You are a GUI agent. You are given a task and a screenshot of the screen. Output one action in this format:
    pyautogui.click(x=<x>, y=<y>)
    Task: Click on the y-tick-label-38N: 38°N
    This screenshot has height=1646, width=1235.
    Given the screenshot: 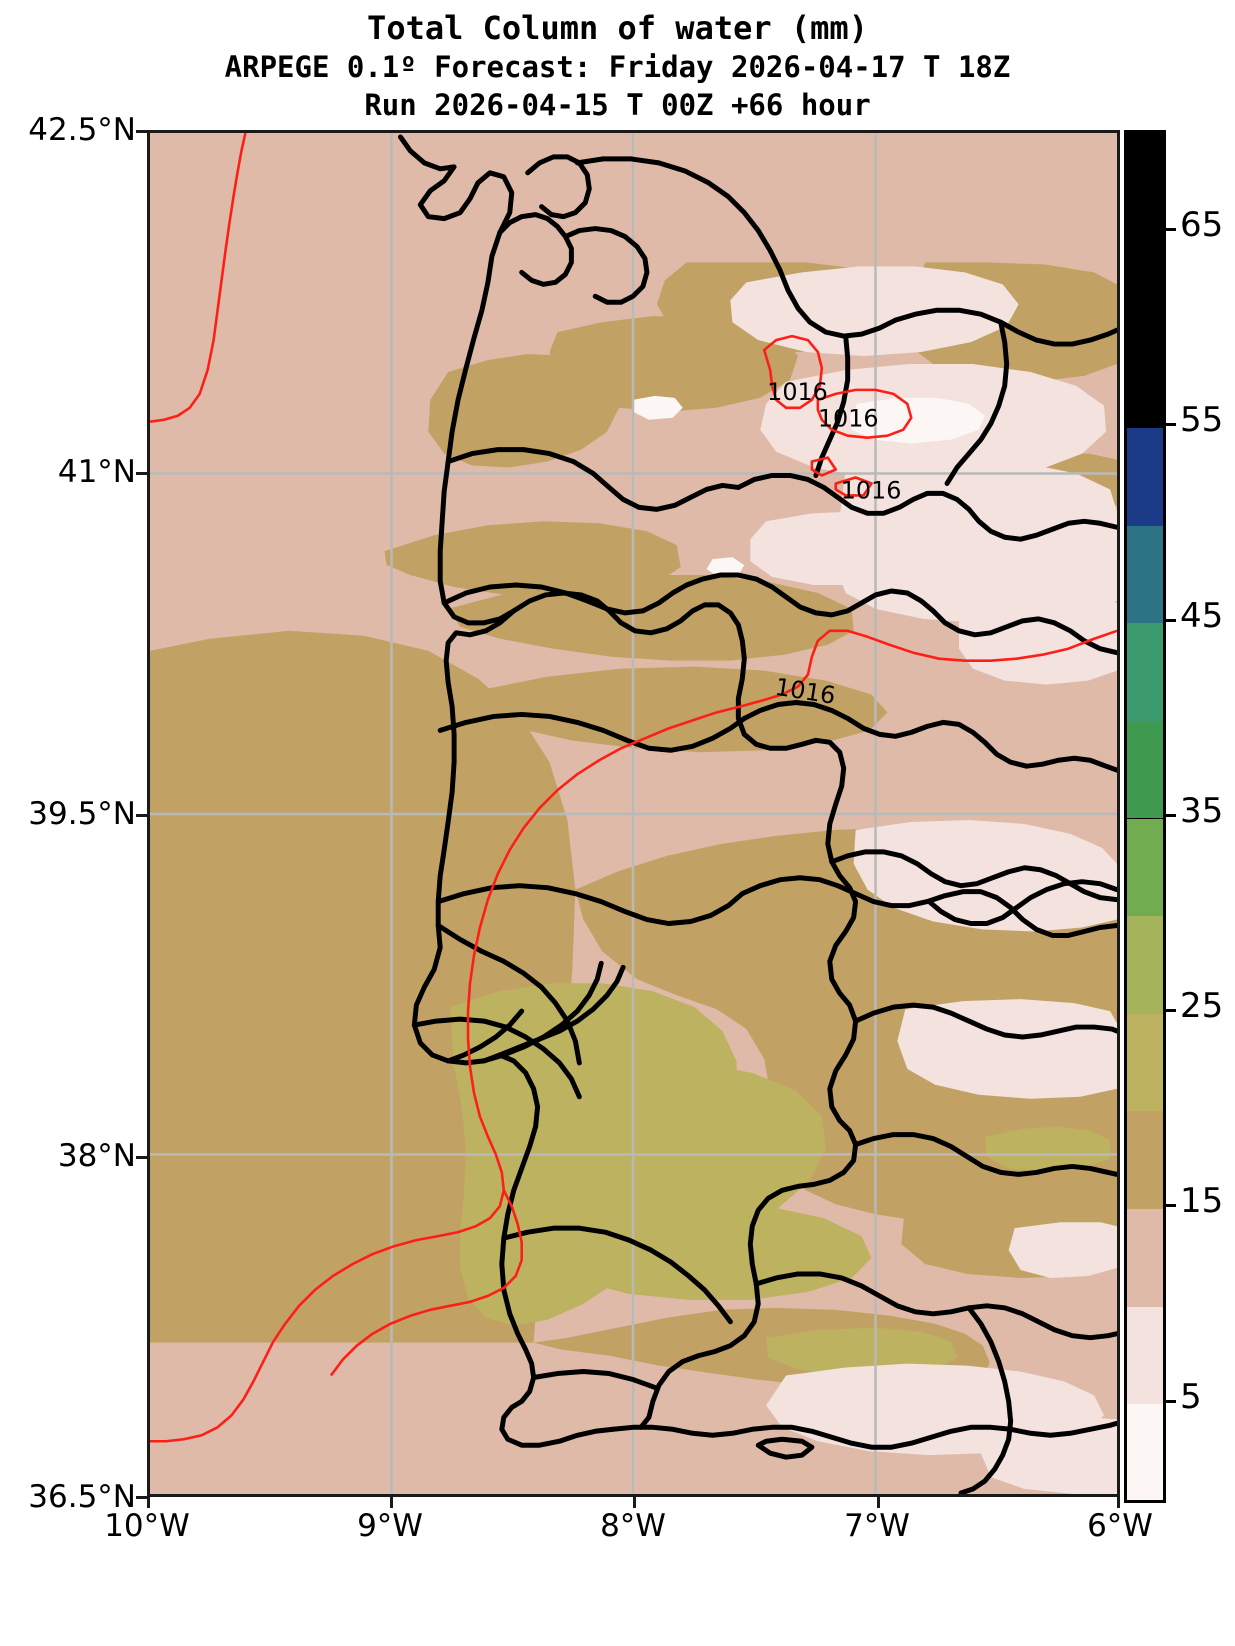 What is the action you would take?
    pyautogui.click(x=96, y=1156)
    